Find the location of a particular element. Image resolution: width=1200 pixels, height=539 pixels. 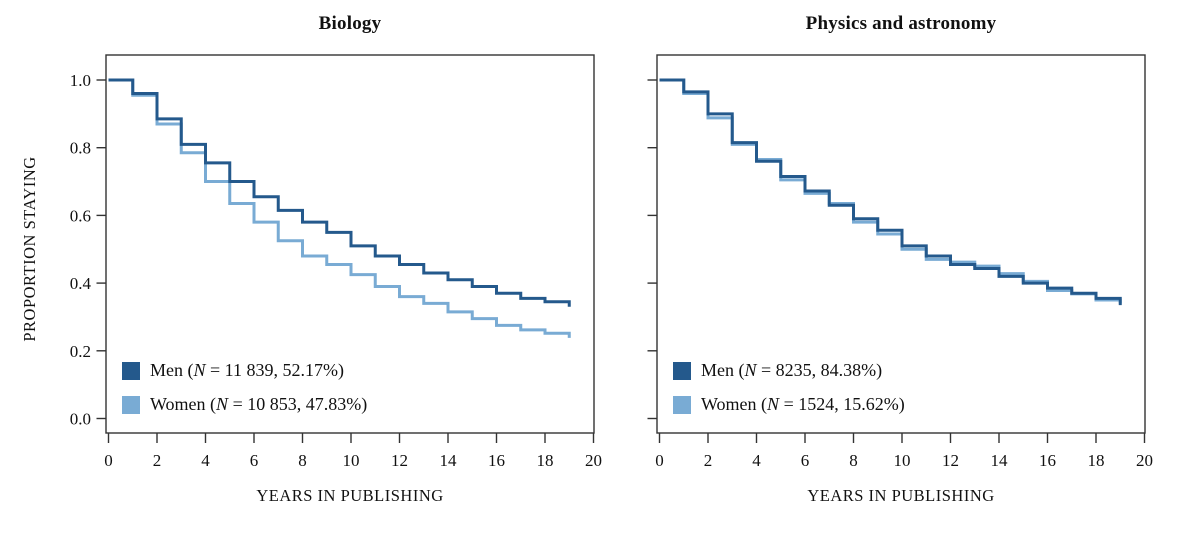

x-axis-label-physics: YEARS IN PUBLISHING is located at coordinates (901, 495).